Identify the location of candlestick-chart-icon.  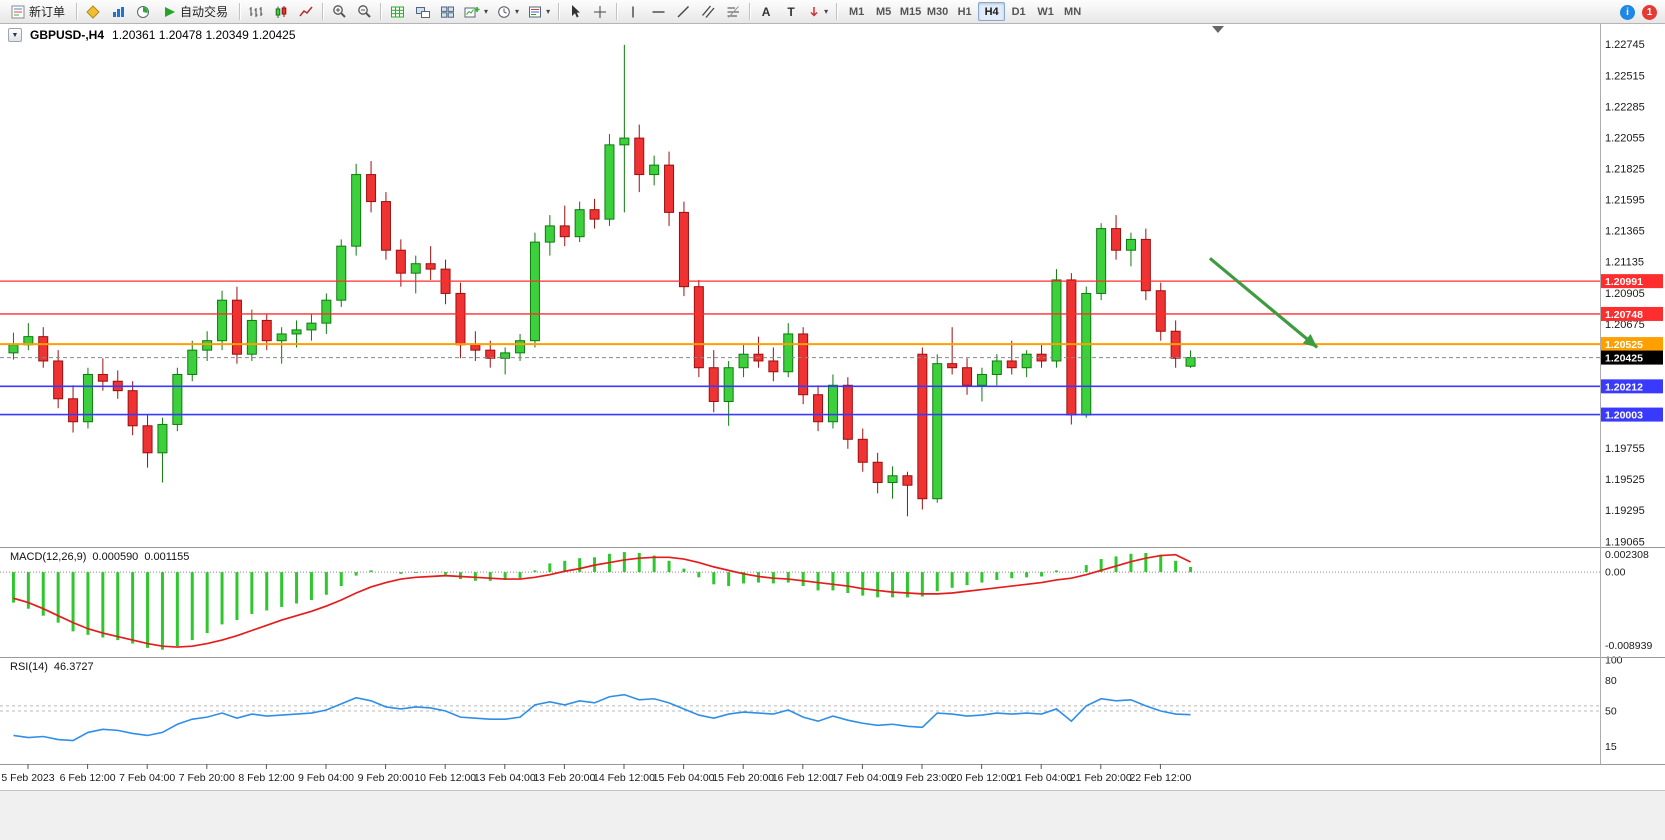
(281, 12).